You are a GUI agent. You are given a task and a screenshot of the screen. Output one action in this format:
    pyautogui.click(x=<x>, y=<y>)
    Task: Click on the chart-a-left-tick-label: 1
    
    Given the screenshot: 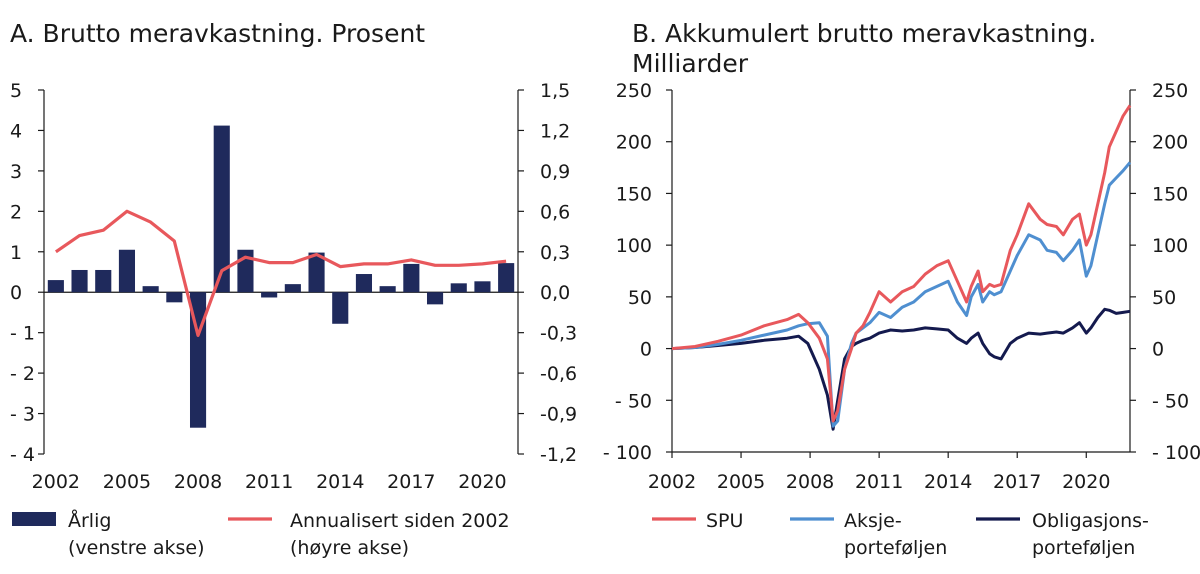 What is the action you would take?
    pyautogui.click(x=16, y=253)
    